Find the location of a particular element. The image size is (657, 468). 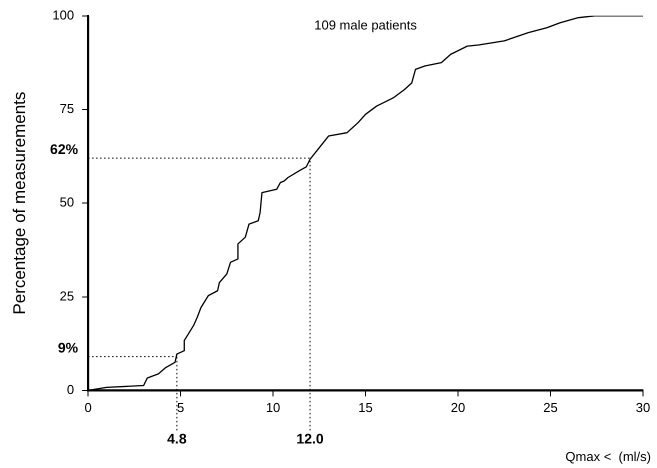

x-tick-label: 25 is located at coordinates (550, 407).